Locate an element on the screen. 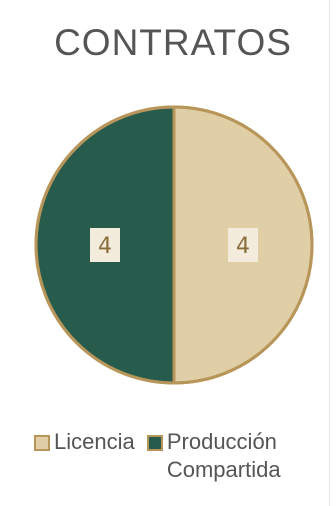 The image size is (336, 506). legend-item-produccion-compartida: Producción Compartida is located at coordinates (231, 456).